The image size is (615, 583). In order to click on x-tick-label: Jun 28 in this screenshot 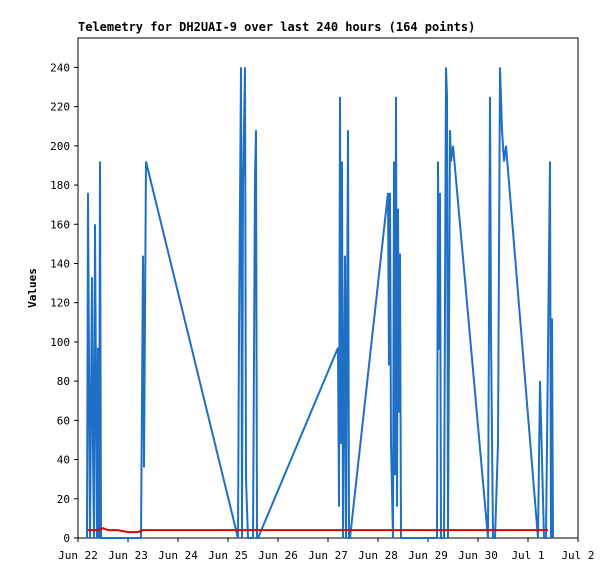, I will do `click(378, 555)`.